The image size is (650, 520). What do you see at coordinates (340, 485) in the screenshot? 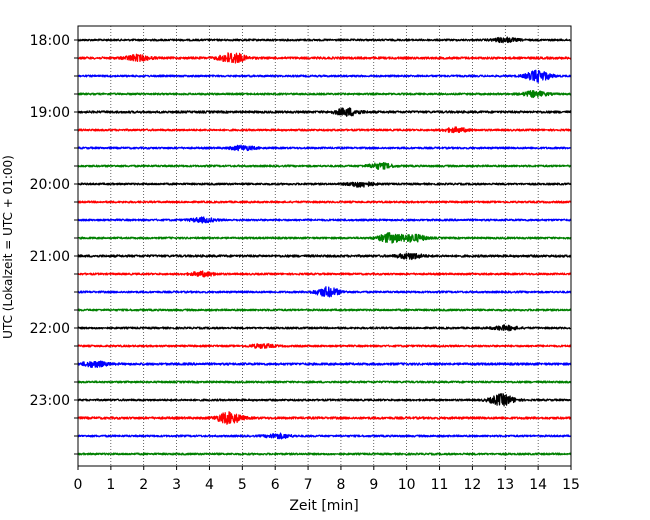
I see `x-tick-label-8: 8` at bounding box center [340, 485].